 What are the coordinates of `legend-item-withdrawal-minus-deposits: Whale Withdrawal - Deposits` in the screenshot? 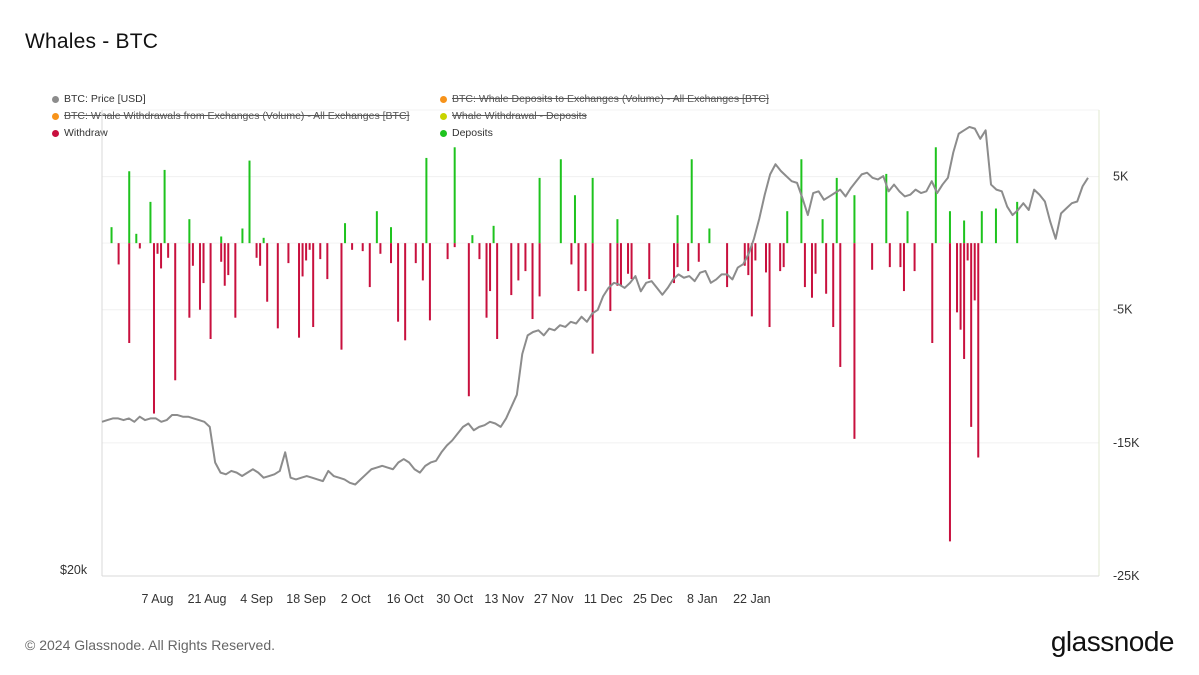 It's located at (513, 116).